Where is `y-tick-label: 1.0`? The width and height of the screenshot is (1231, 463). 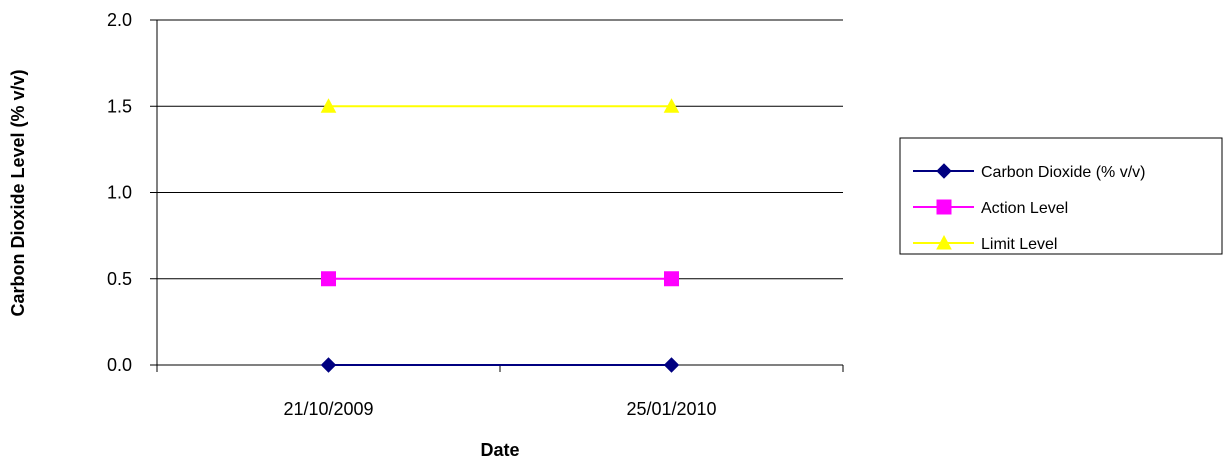 y-tick-label: 1.0 is located at coordinates (119, 193).